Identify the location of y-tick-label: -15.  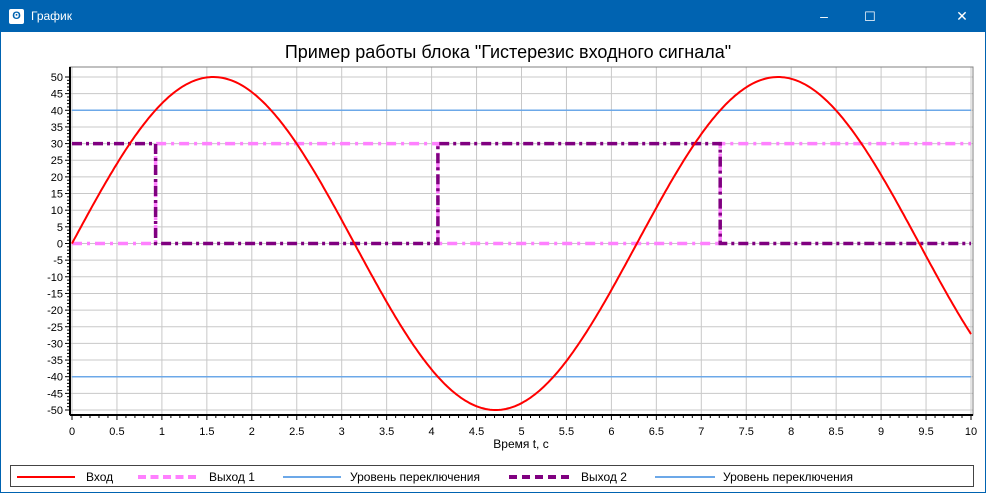
(55, 294).